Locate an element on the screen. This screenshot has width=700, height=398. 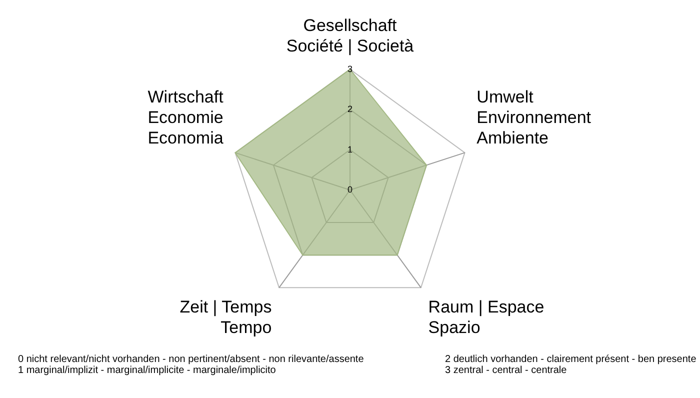
text: 0 nicht relevant/nicht vorhanden - non pertinent/absent - non rilevante/assente is located at coordinates (191, 360).